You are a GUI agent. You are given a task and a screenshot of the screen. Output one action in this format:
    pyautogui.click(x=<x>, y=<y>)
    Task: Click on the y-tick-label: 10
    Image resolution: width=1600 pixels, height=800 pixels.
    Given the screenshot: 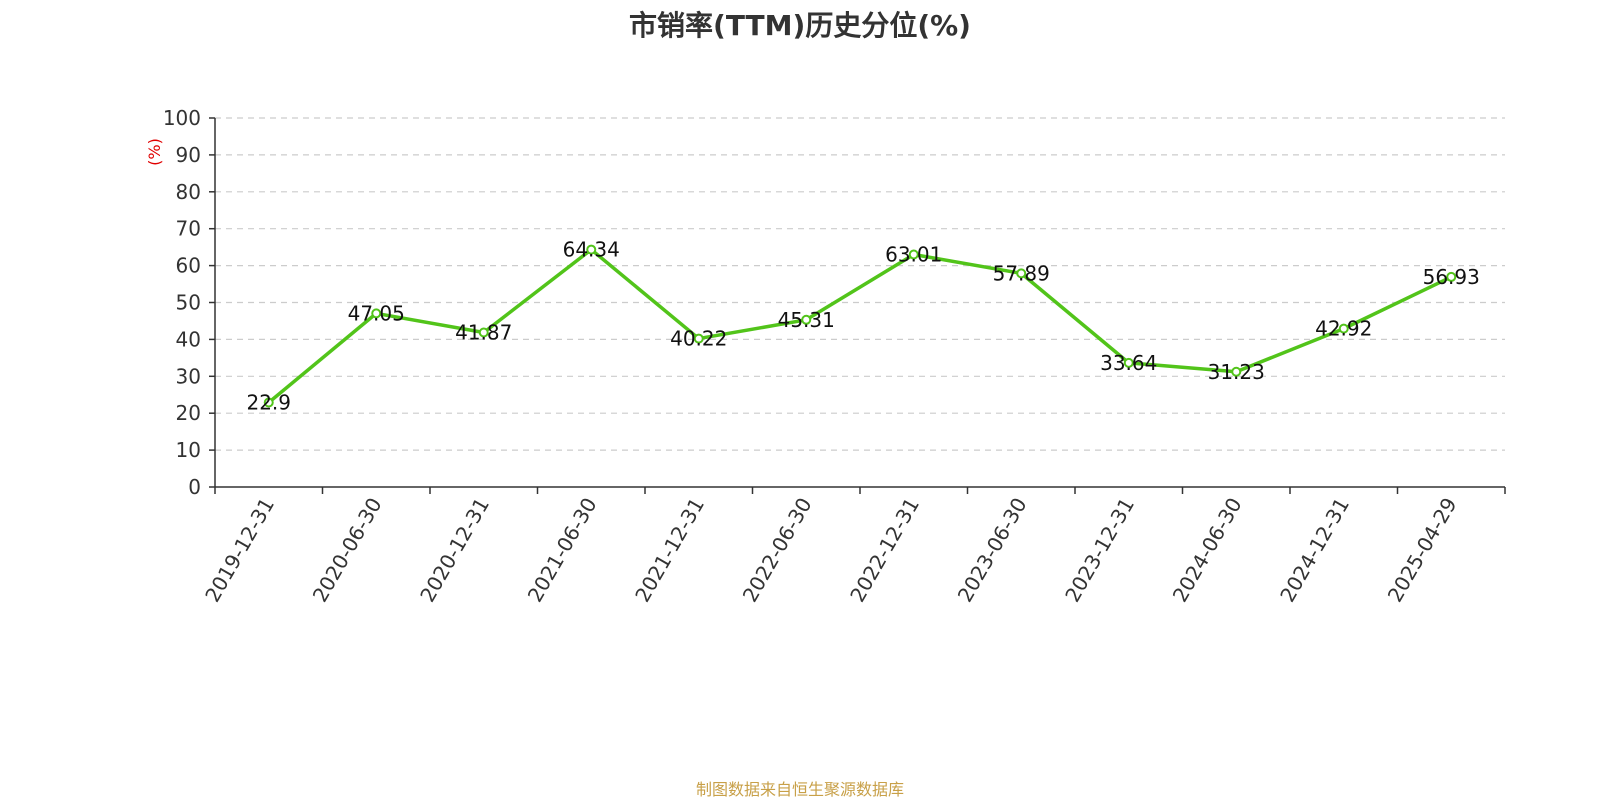 What is the action you would take?
    pyautogui.click(x=188, y=450)
    